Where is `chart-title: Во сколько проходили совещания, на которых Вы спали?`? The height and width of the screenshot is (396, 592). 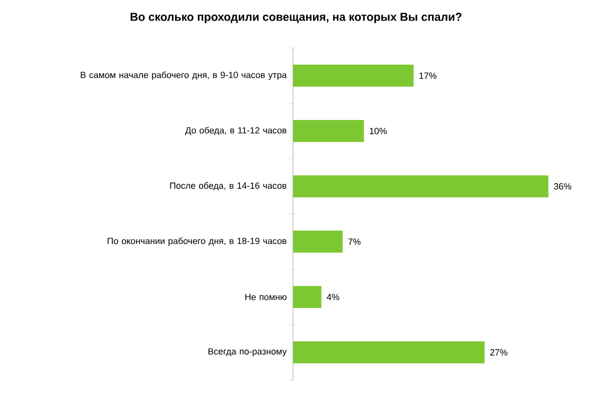
chart-title: Во сколько проходили совещания, на которых Вы спали? is located at coordinates (296, 18).